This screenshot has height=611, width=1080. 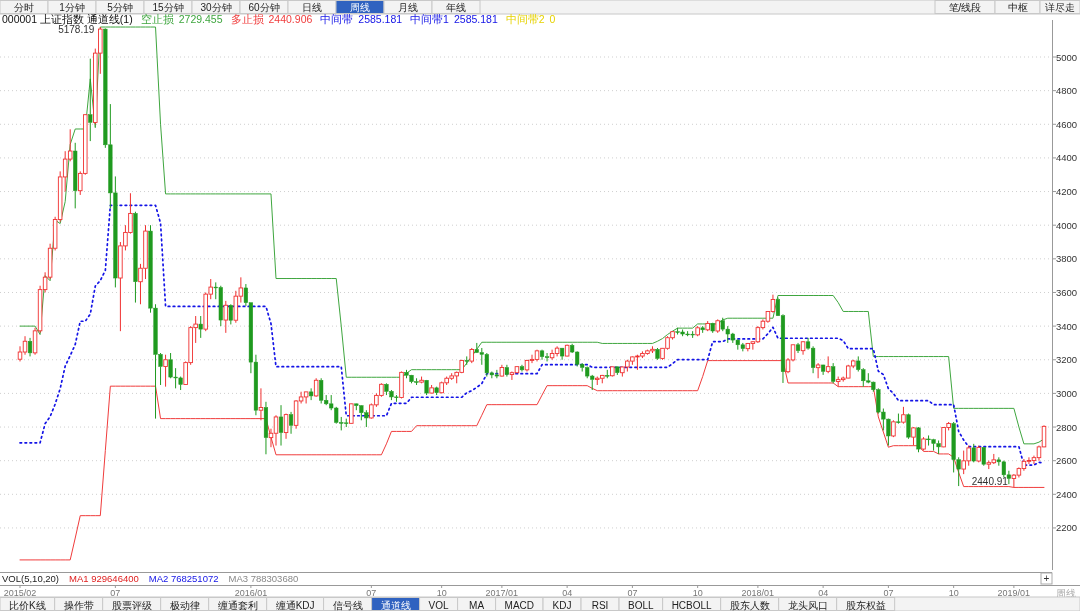 I want to click on y-tick-label: 5000, so click(x=1067, y=57).